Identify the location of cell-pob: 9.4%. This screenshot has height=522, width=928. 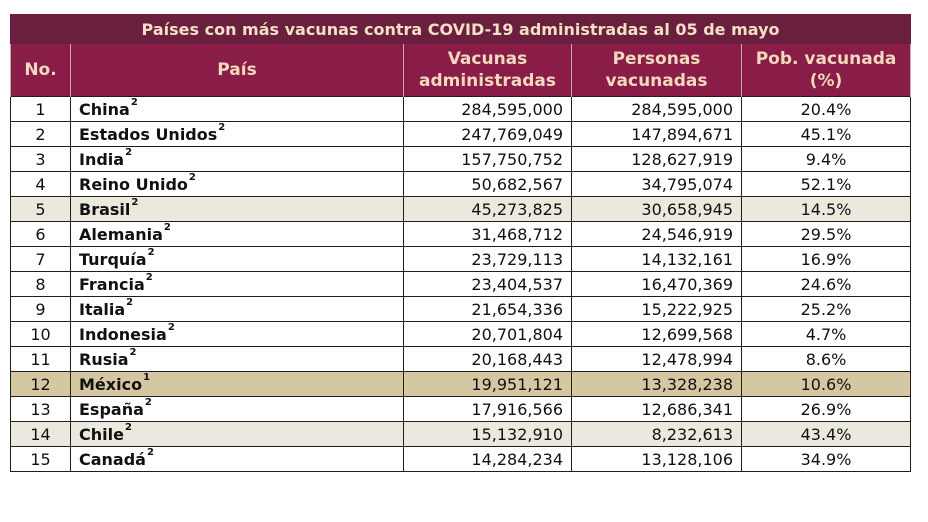
(826, 159).